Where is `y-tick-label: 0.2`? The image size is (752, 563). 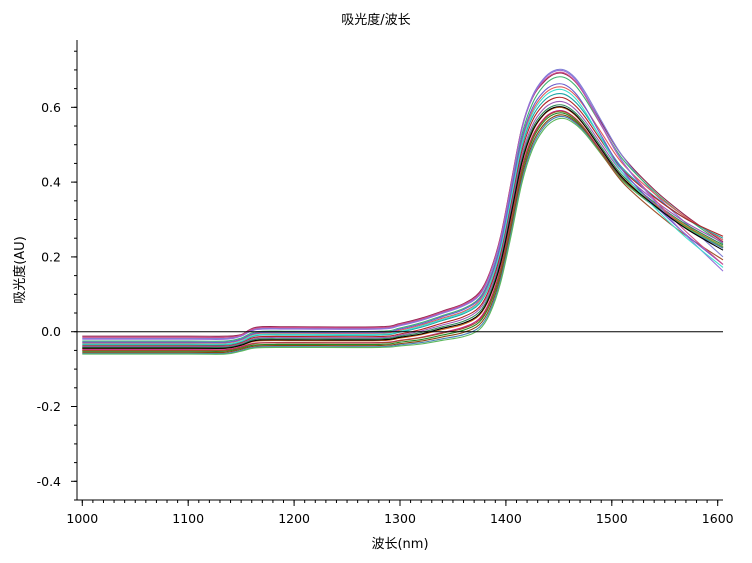
y-tick-label: 0.2 is located at coordinates (51, 256).